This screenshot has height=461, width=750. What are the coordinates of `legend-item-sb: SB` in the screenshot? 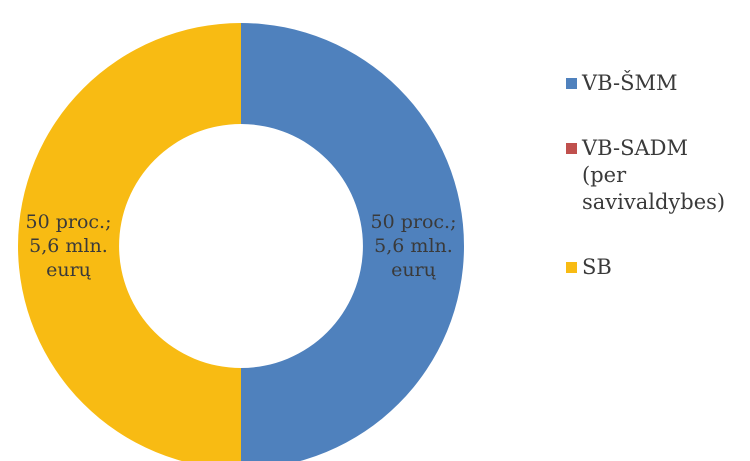 It's located at (658, 267).